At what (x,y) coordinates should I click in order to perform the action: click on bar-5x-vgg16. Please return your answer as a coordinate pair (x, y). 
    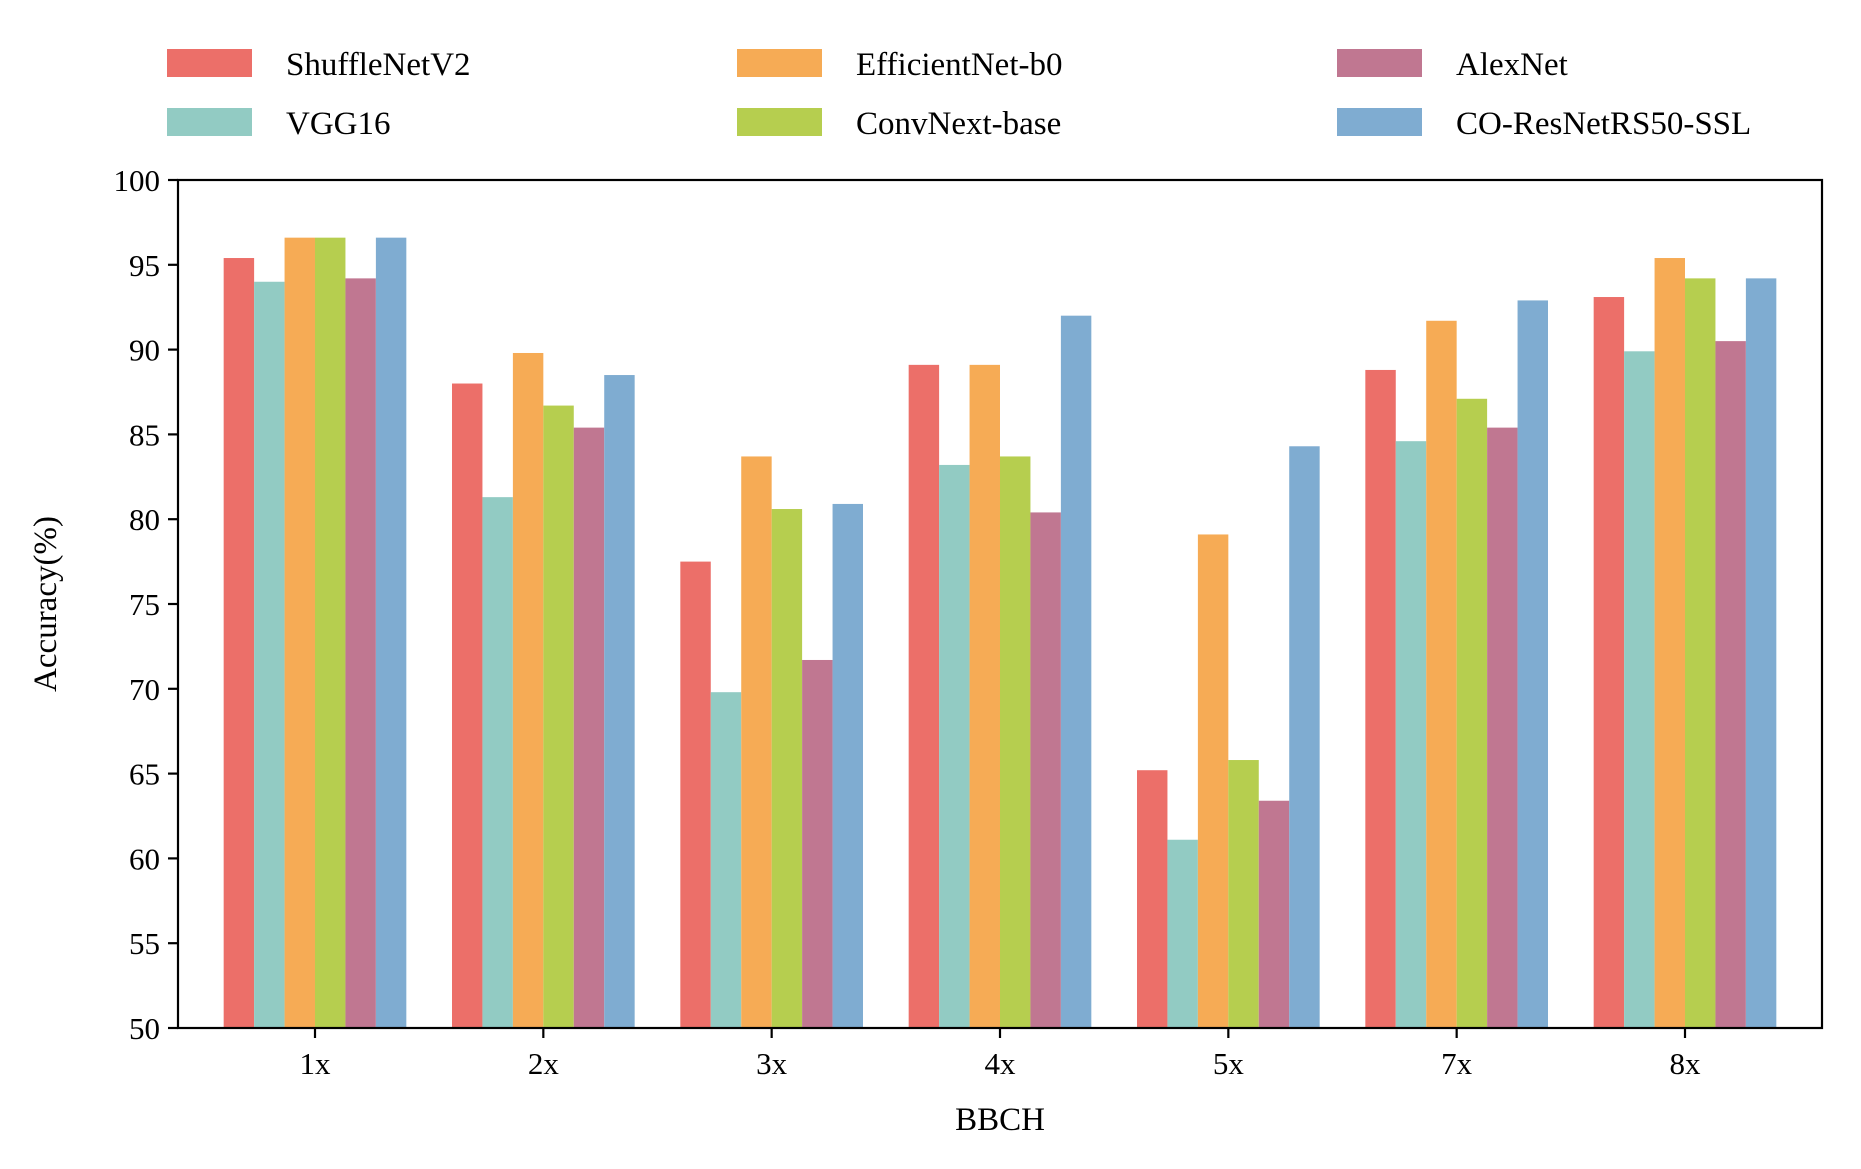
    Looking at the image, I should click on (1182, 933).